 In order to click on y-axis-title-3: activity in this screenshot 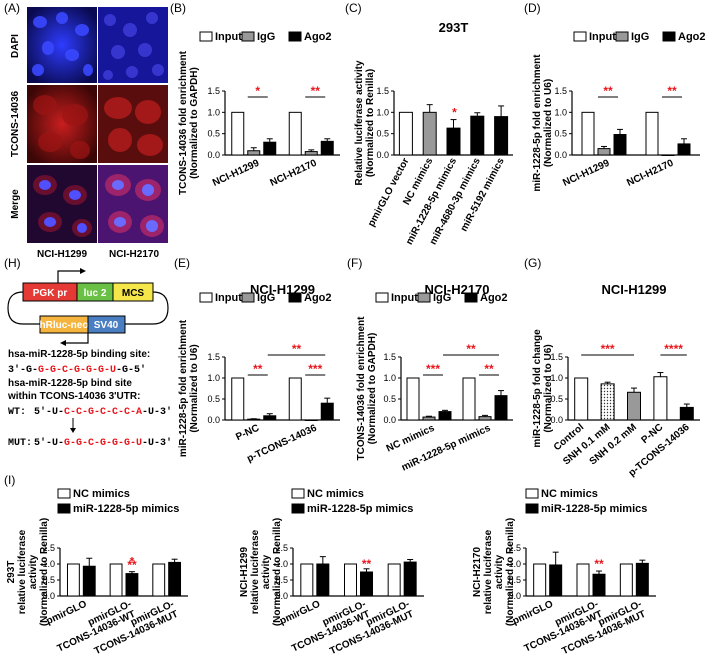, I will do `click(266, 571)`.